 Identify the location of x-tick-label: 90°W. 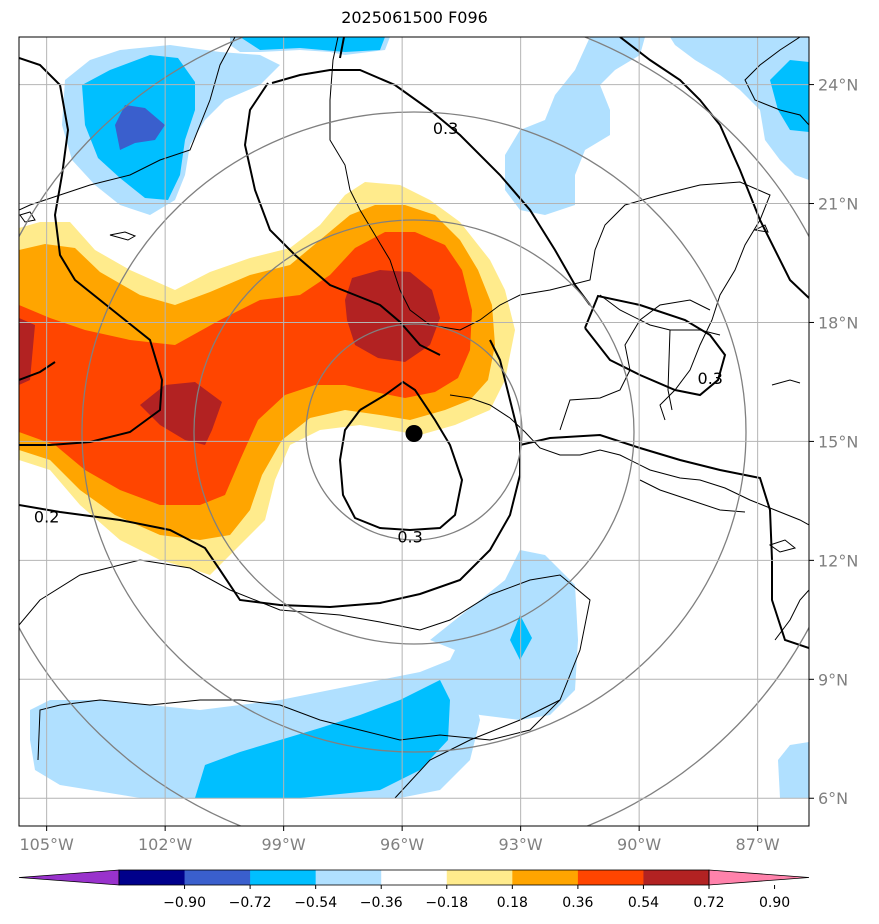
(639, 844).